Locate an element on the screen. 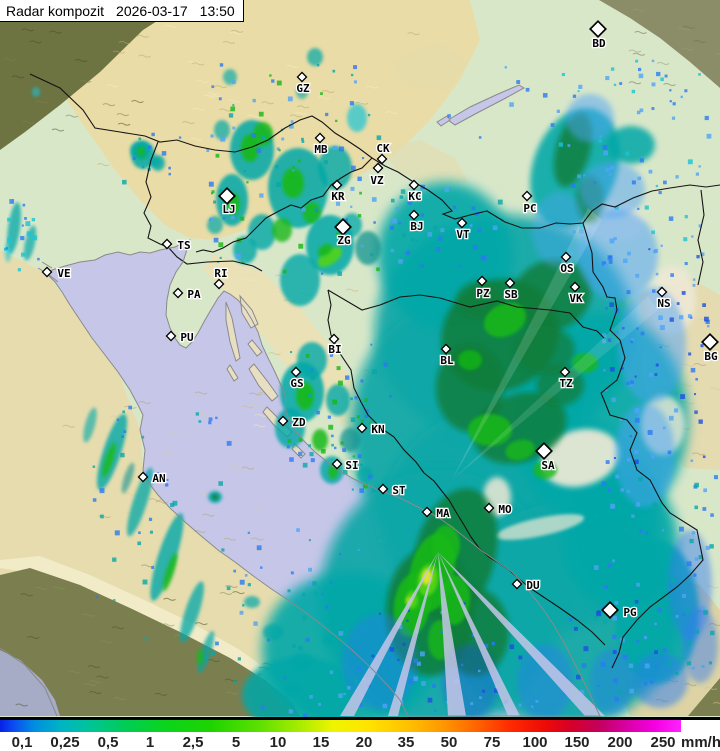 Image resolution: width=720 pixels, height=751 pixels. station-VT: VT is located at coordinates (463, 229).